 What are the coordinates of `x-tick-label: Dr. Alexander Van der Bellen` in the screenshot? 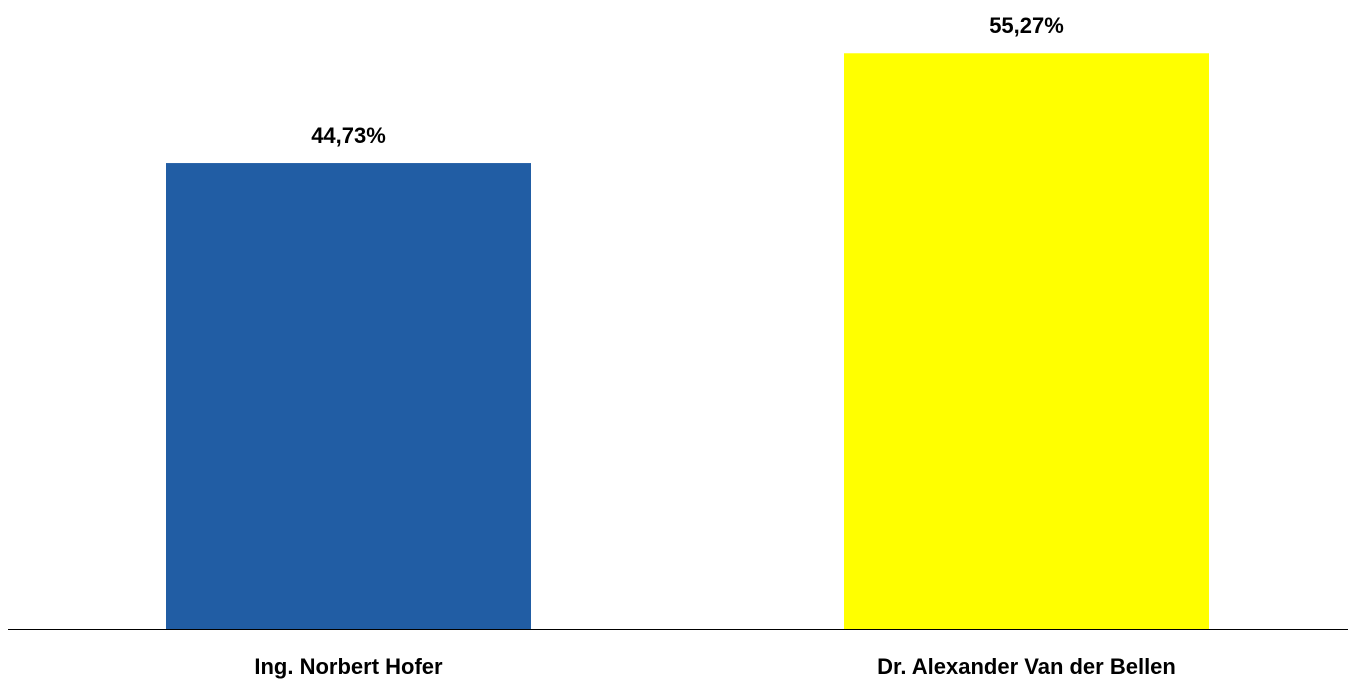 It's located at (1026, 666).